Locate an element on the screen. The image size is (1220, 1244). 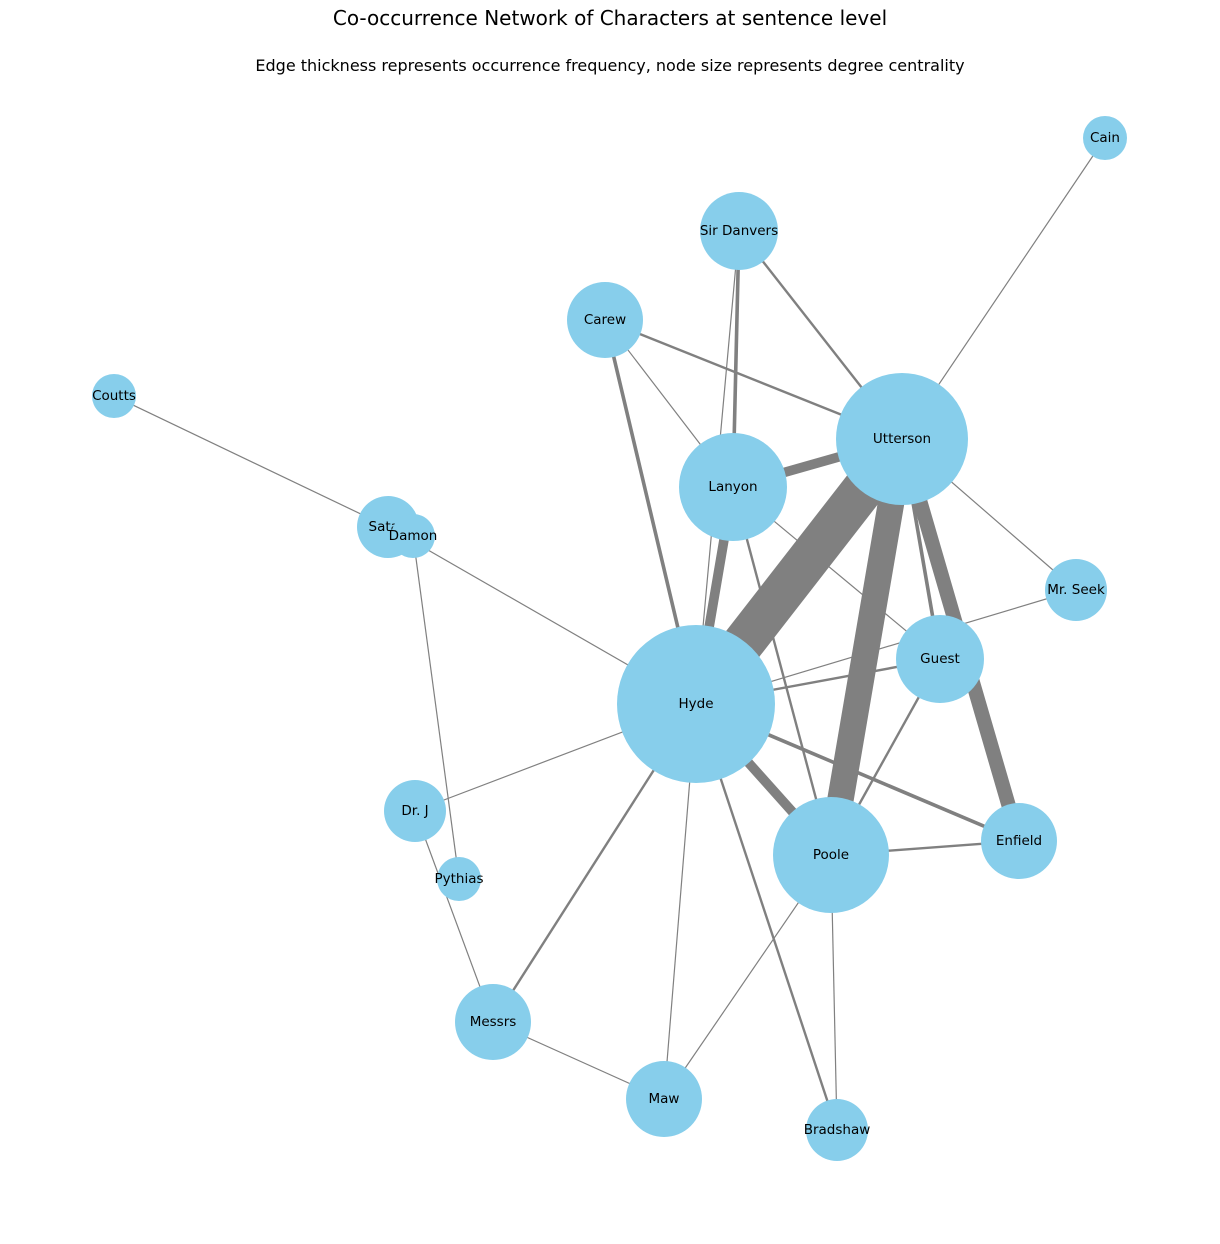
node-label-utterson: Utterson is located at coordinates (902, 439).